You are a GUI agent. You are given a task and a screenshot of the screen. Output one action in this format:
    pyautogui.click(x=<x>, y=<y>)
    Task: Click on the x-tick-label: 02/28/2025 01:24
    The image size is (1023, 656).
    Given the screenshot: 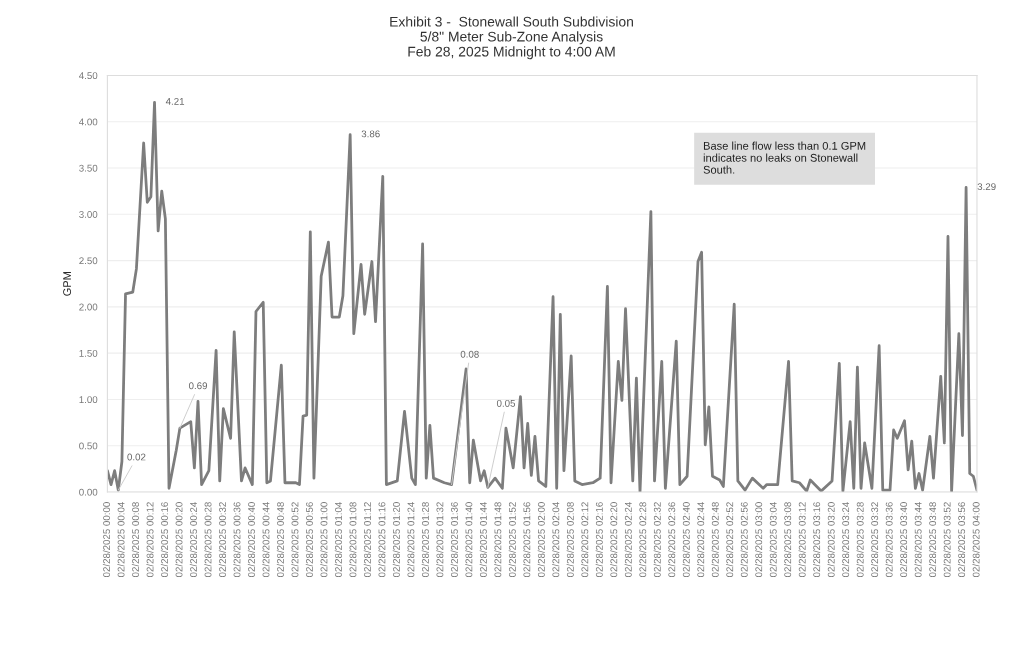 What is the action you would take?
    pyautogui.click(x=411, y=540)
    